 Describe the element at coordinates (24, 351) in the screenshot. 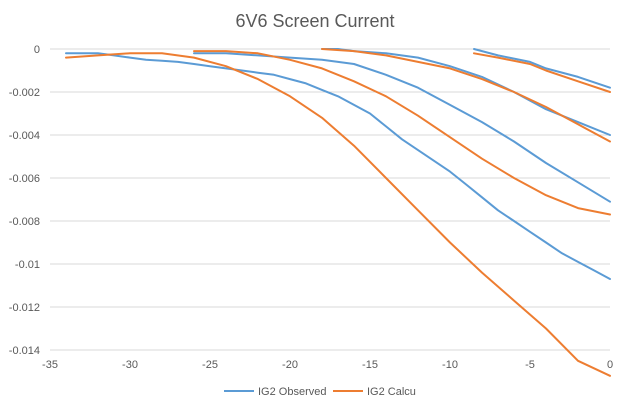

I see `y-tick-label: -0.014` at that location.